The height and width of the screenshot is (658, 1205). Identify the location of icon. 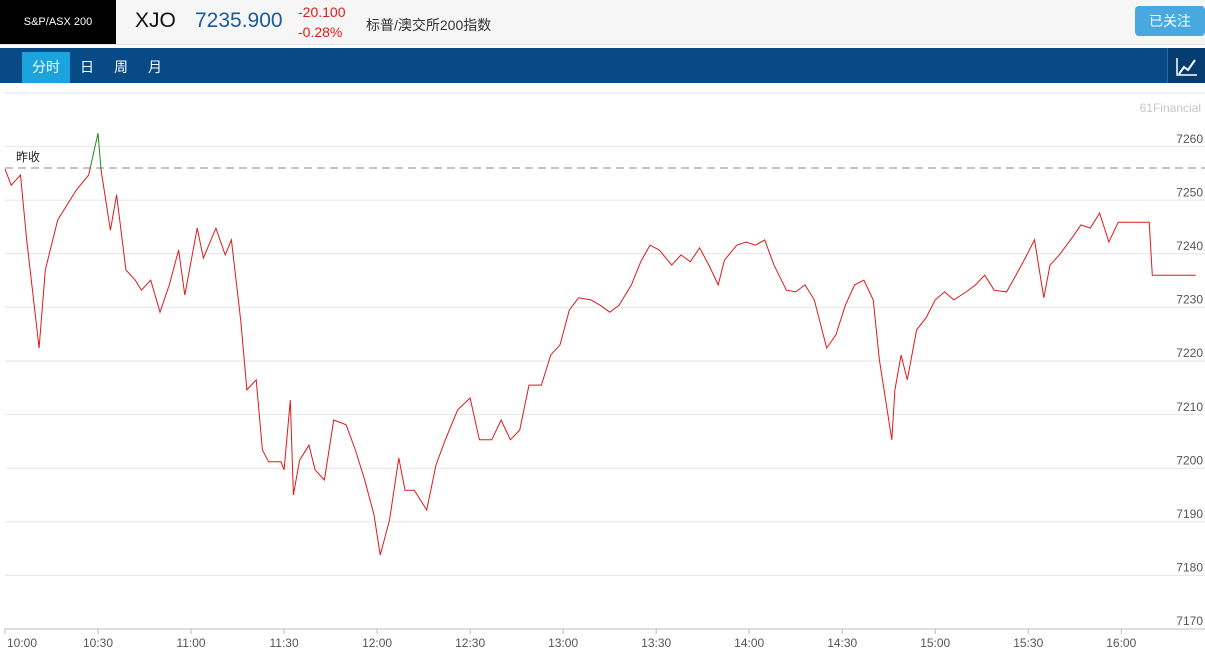
(1186, 67).